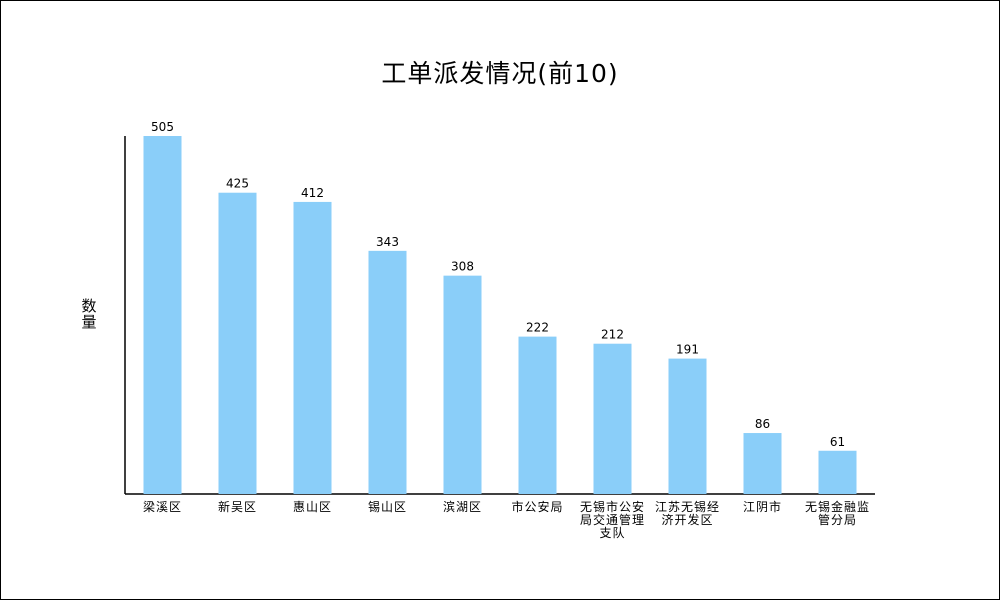 The image size is (1000, 600). Describe the element at coordinates (387, 242) in the screenshot. I see `bar-value-label: 343` at that location.